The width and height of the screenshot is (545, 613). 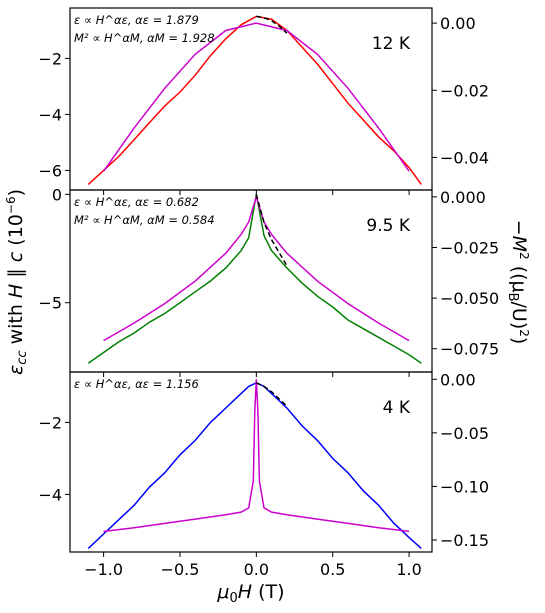 I want to click on x-tick-label: −0.5, so click(x=180, y=569).